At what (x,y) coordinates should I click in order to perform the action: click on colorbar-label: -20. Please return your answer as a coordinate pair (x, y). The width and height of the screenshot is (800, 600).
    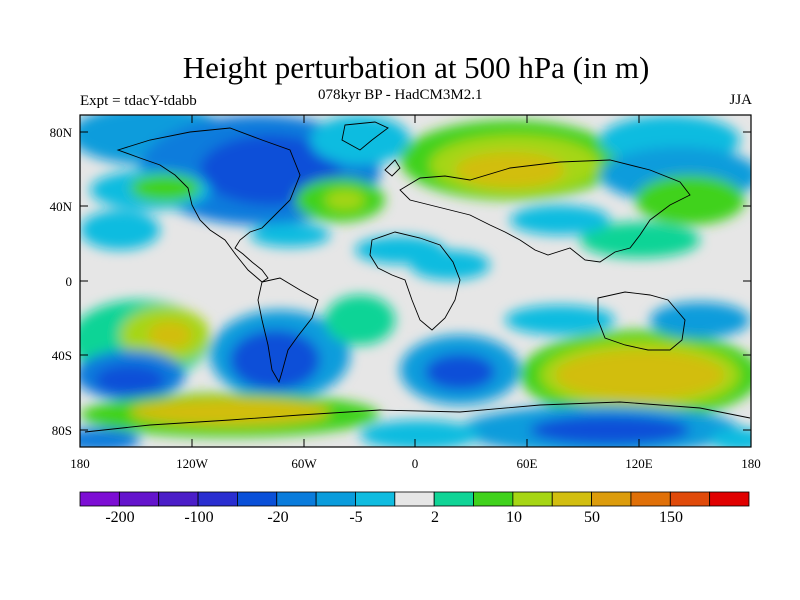
    Looking at the image, I should click on (277, 517).